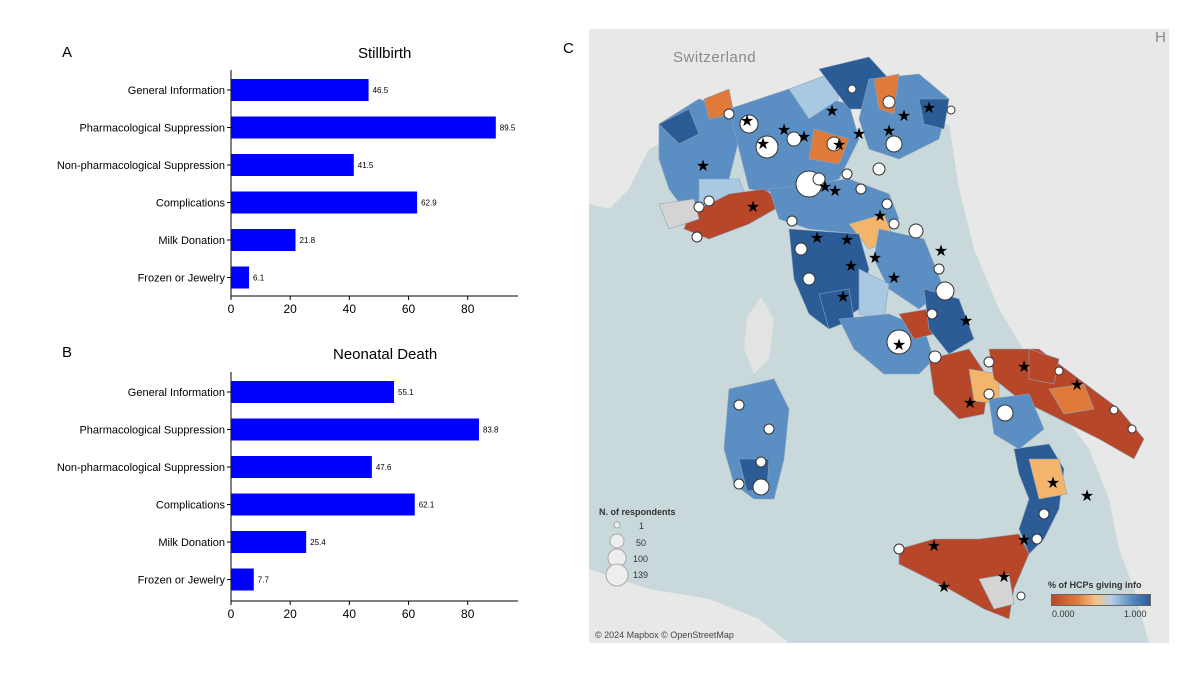 The image size is (1200, 674). I want to click on map-corner-label: H, so click(1161, 37).